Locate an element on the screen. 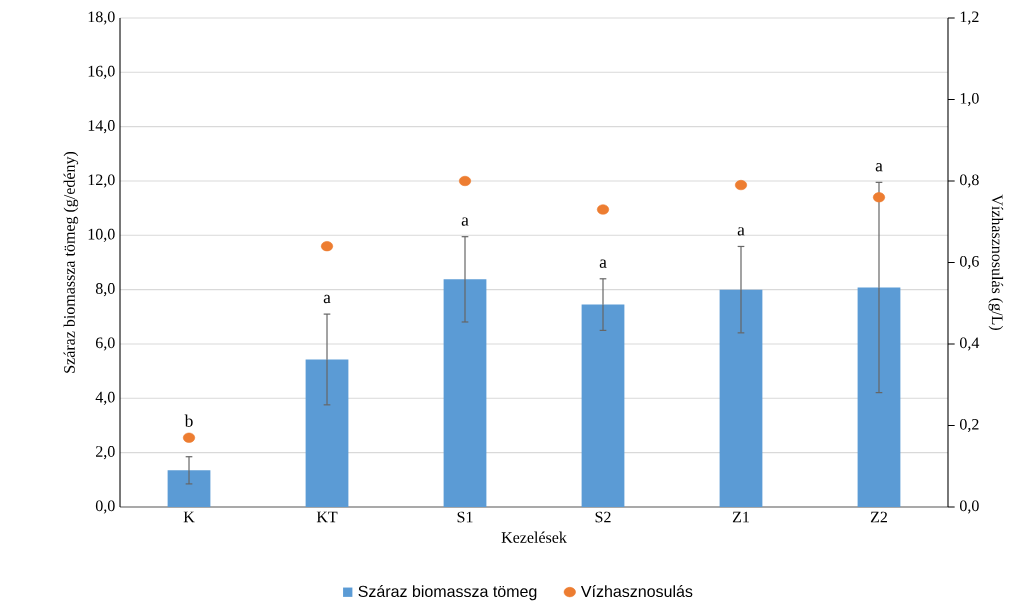 The width and height of the screenshot is (1024, 606). y-tick-label: 16,0 is located at coordinates (101, 72).